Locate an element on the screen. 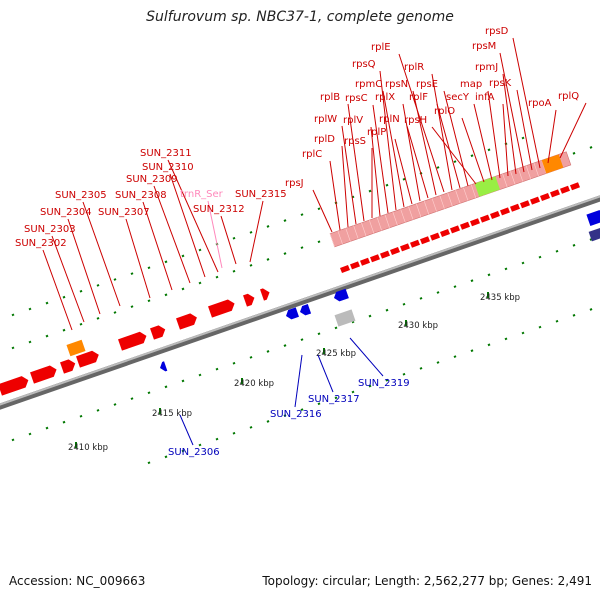 This screenshot has height=600, width=600. gene-label-SUN_2304: SUN_2304 is located at coordinates (66, 212).